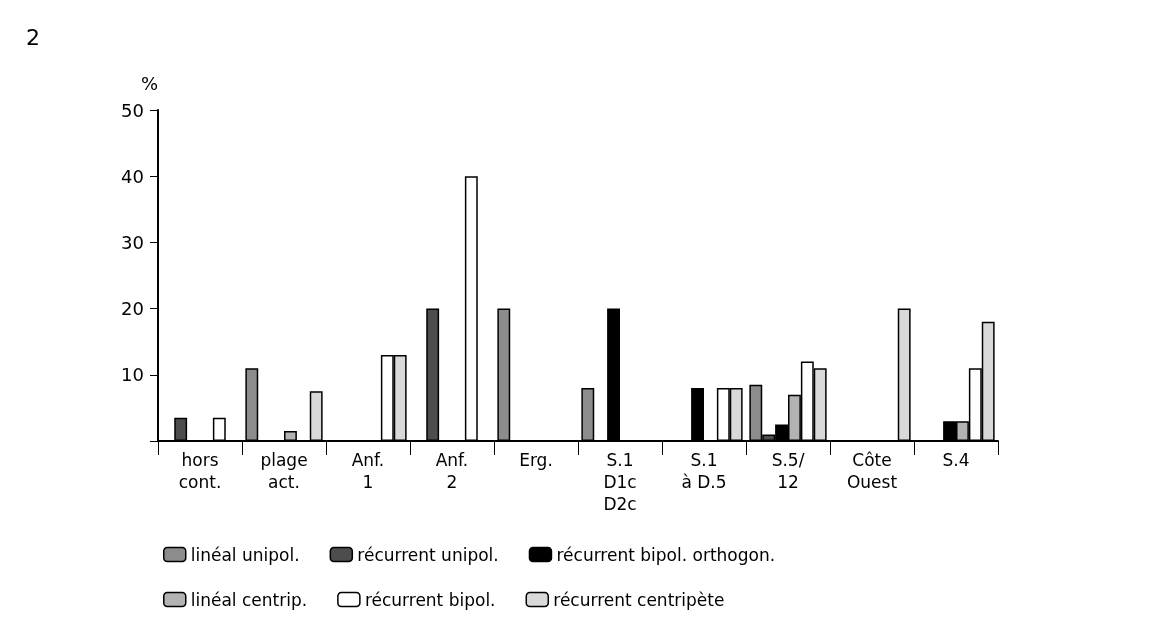 This screenshot has width=1172, height=640. I want to click on legend-label: récurrent bipol., so click(430, 599).